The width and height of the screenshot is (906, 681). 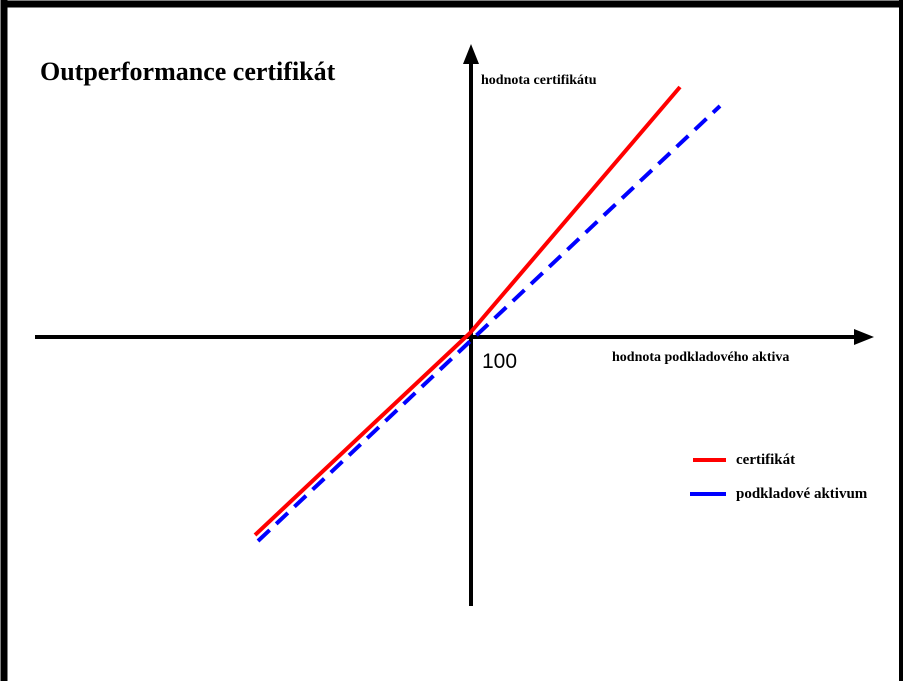 What do you see at coordinates (539, 80) in the screenshot?
I see `y-axis-label: hodnota certifikátu` at bounding box center [539, 80].